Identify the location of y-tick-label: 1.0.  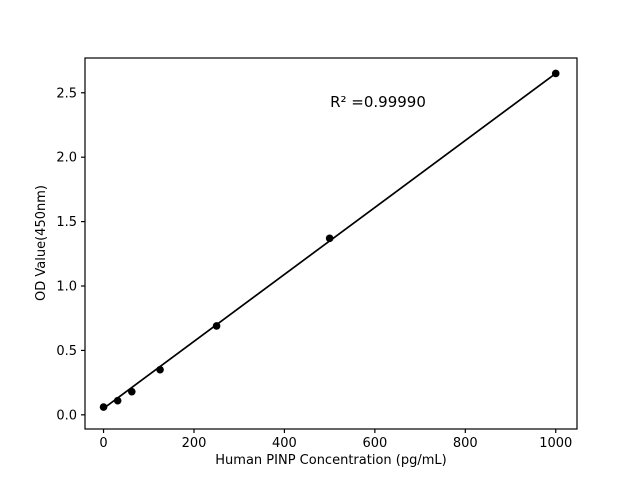
(66, 287).